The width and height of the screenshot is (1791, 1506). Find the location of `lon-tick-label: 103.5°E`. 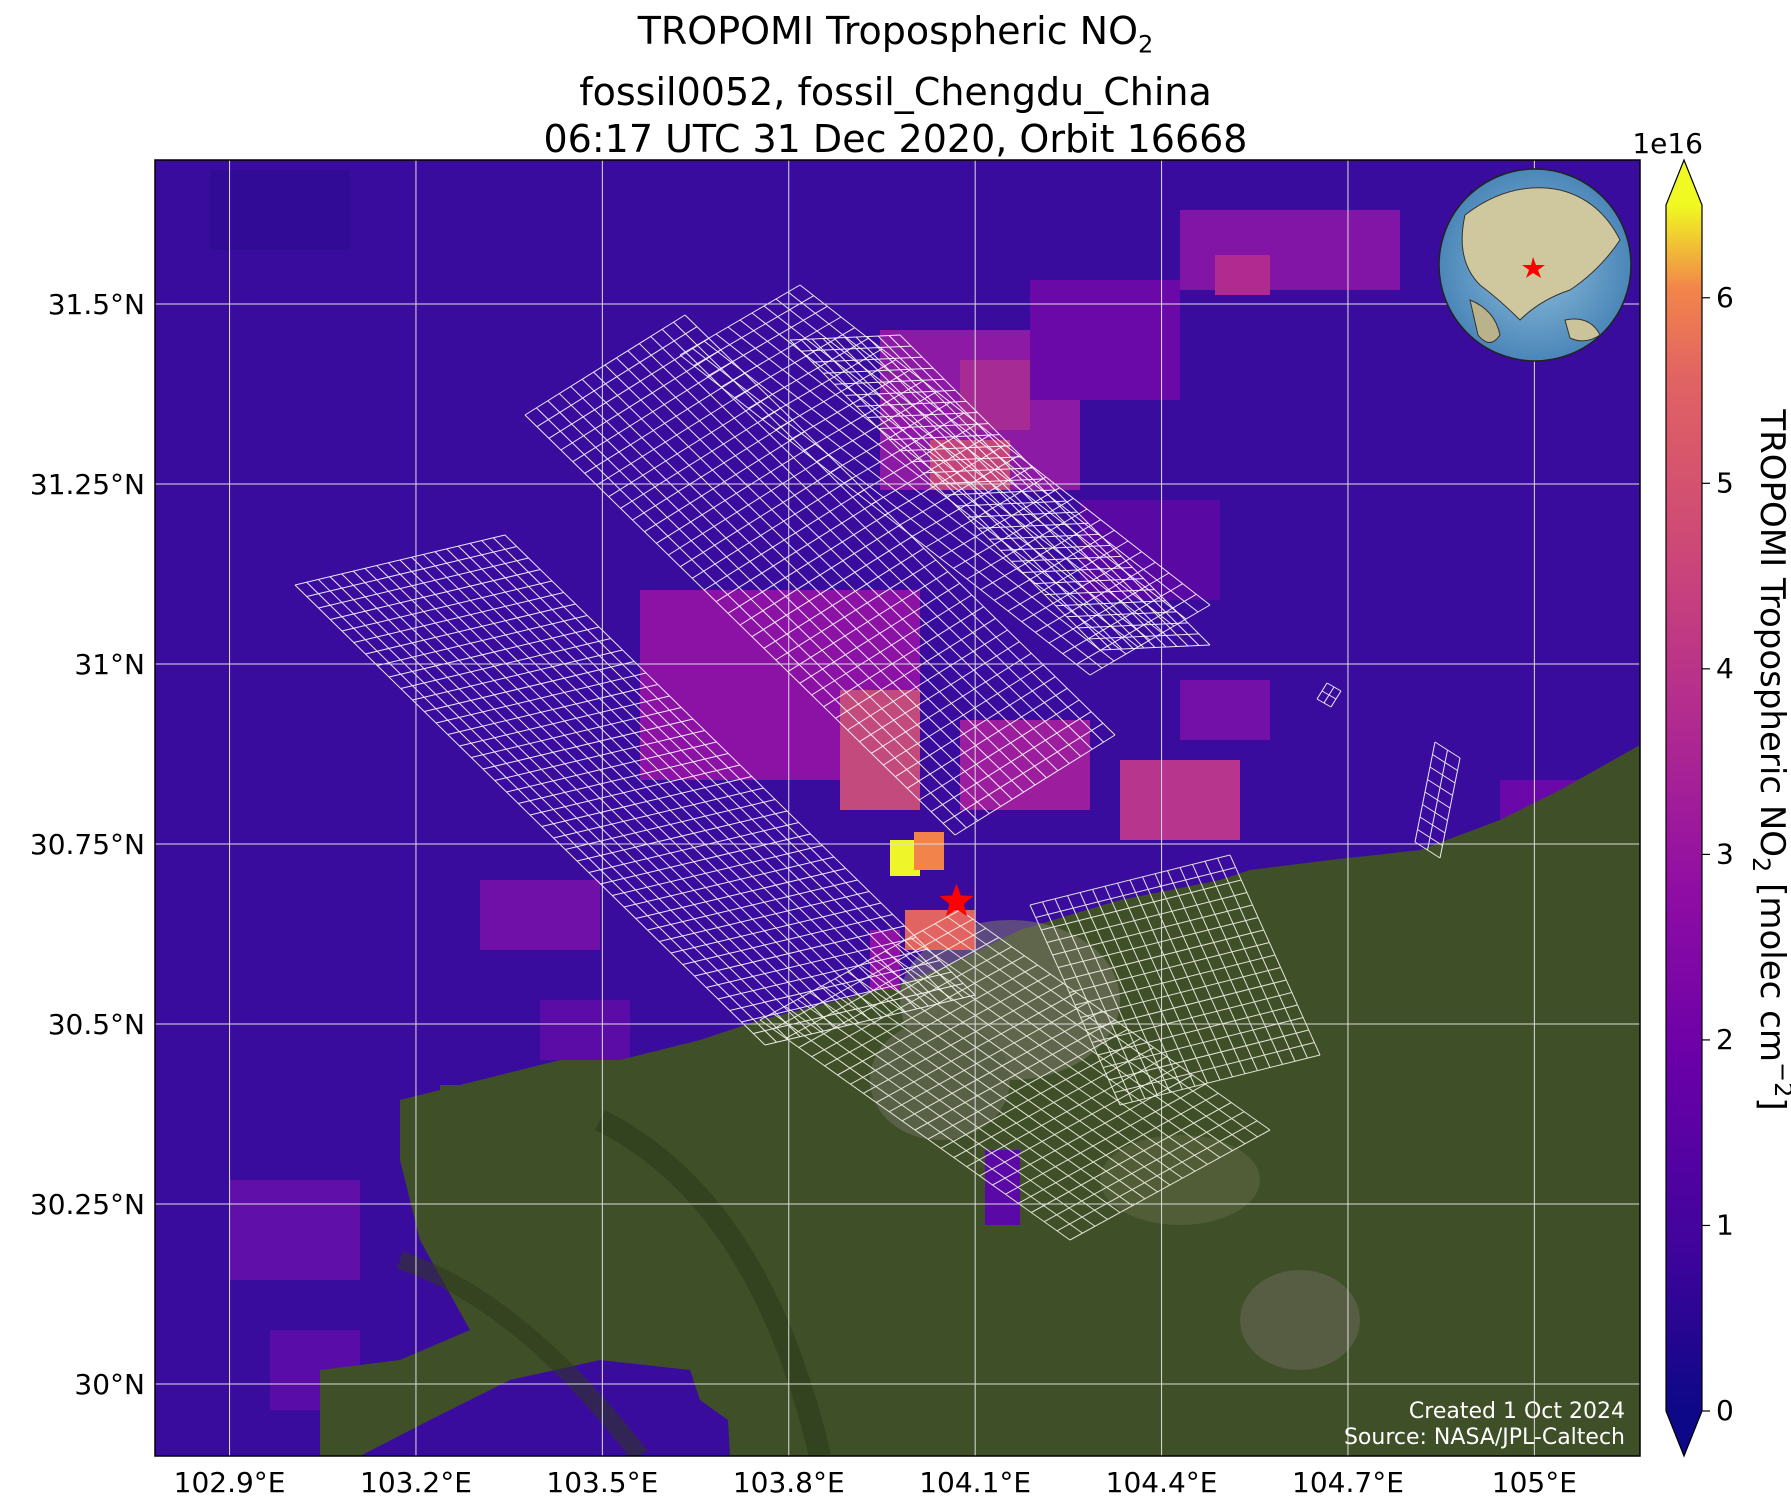

lon-tick-label: 103.5°E is located at coordinates (602, 1482).